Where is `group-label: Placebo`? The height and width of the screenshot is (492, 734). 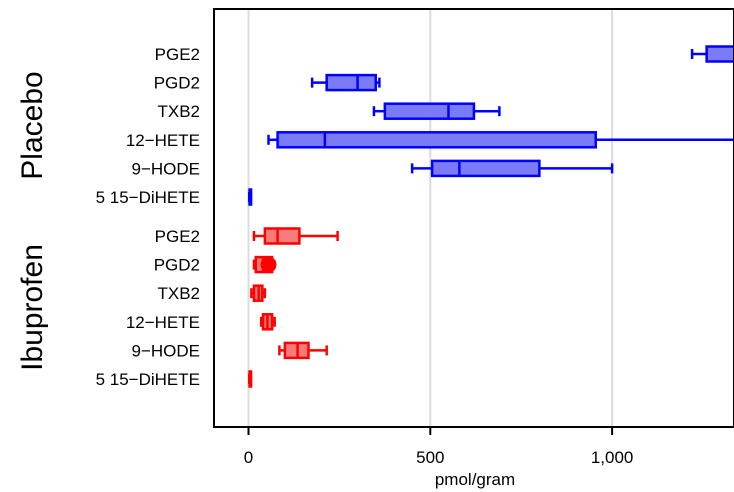
group-label: Placebo is located at coordinates (32, 125).